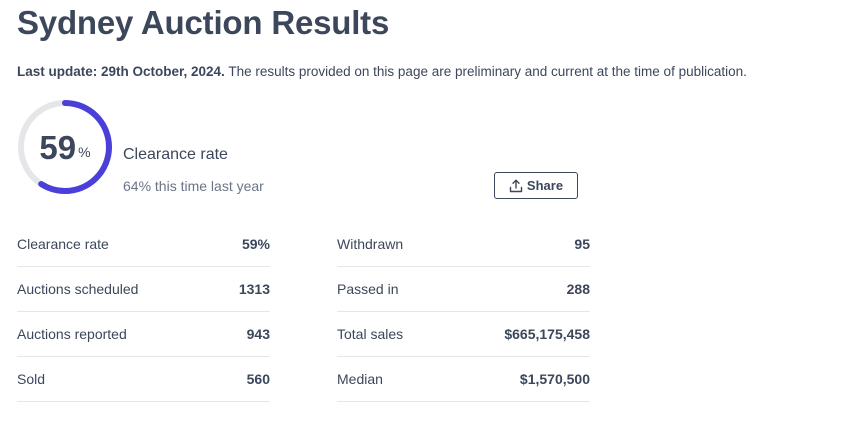 This screenshot has height=424, width=850. Describe the element at coordinates (545, 185) in the screenshot. I see `share-button-label: Share` at that location.